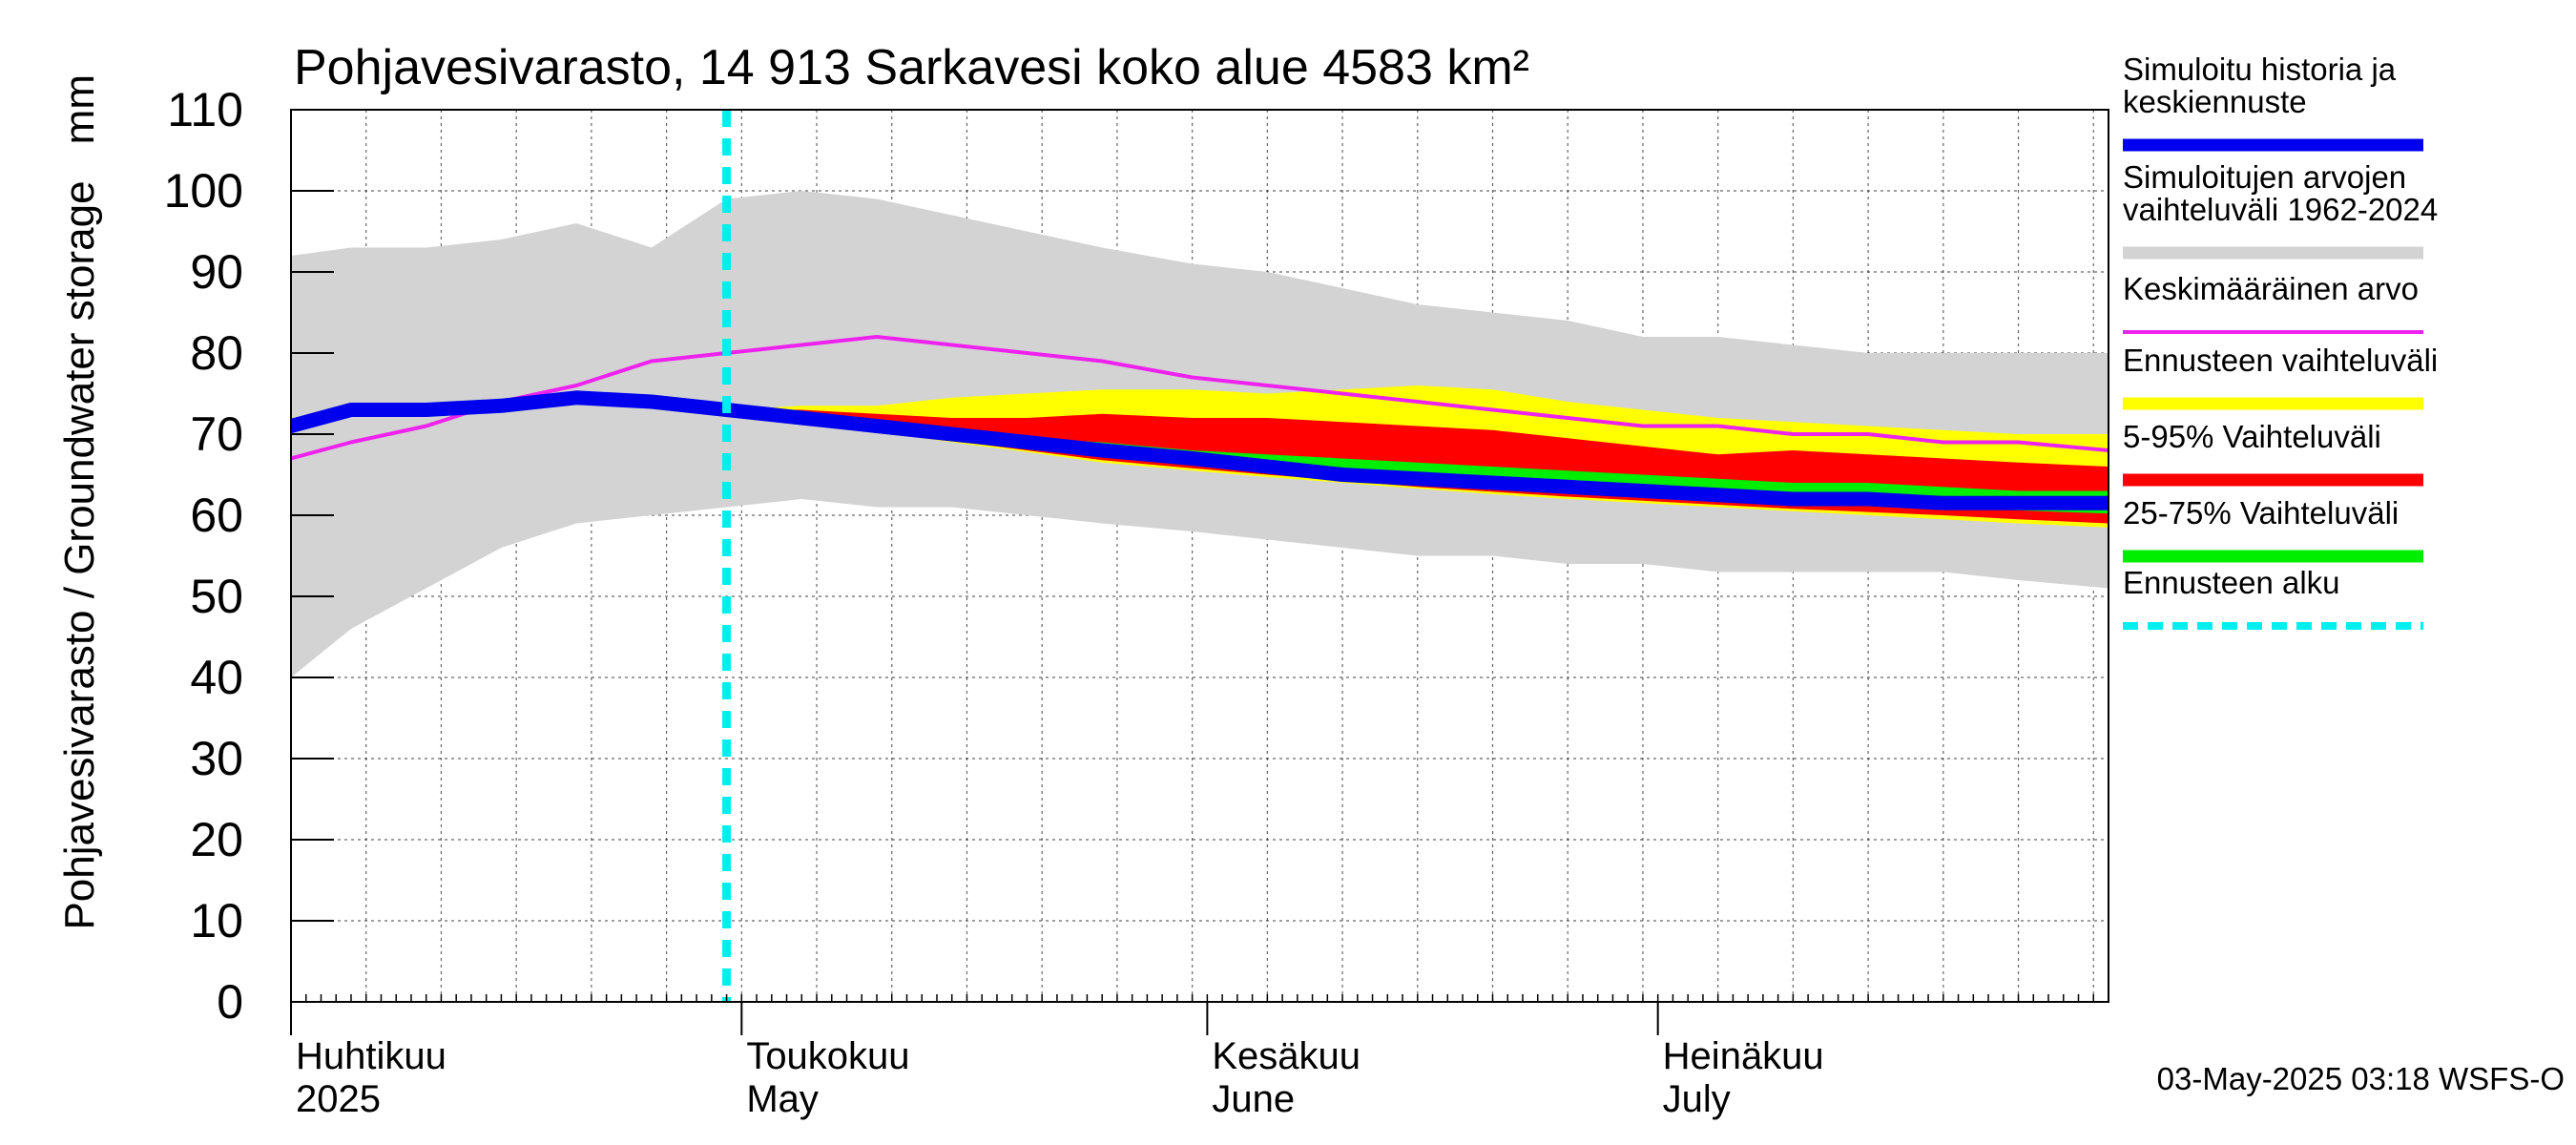 The width and height of the screenshot is (2576, 1145). What do you see at coordinates (2261, 513) in the screenshot?
I see `legend-label: 25-75% Vaihteluväli` at bounding box center [2261, 513].